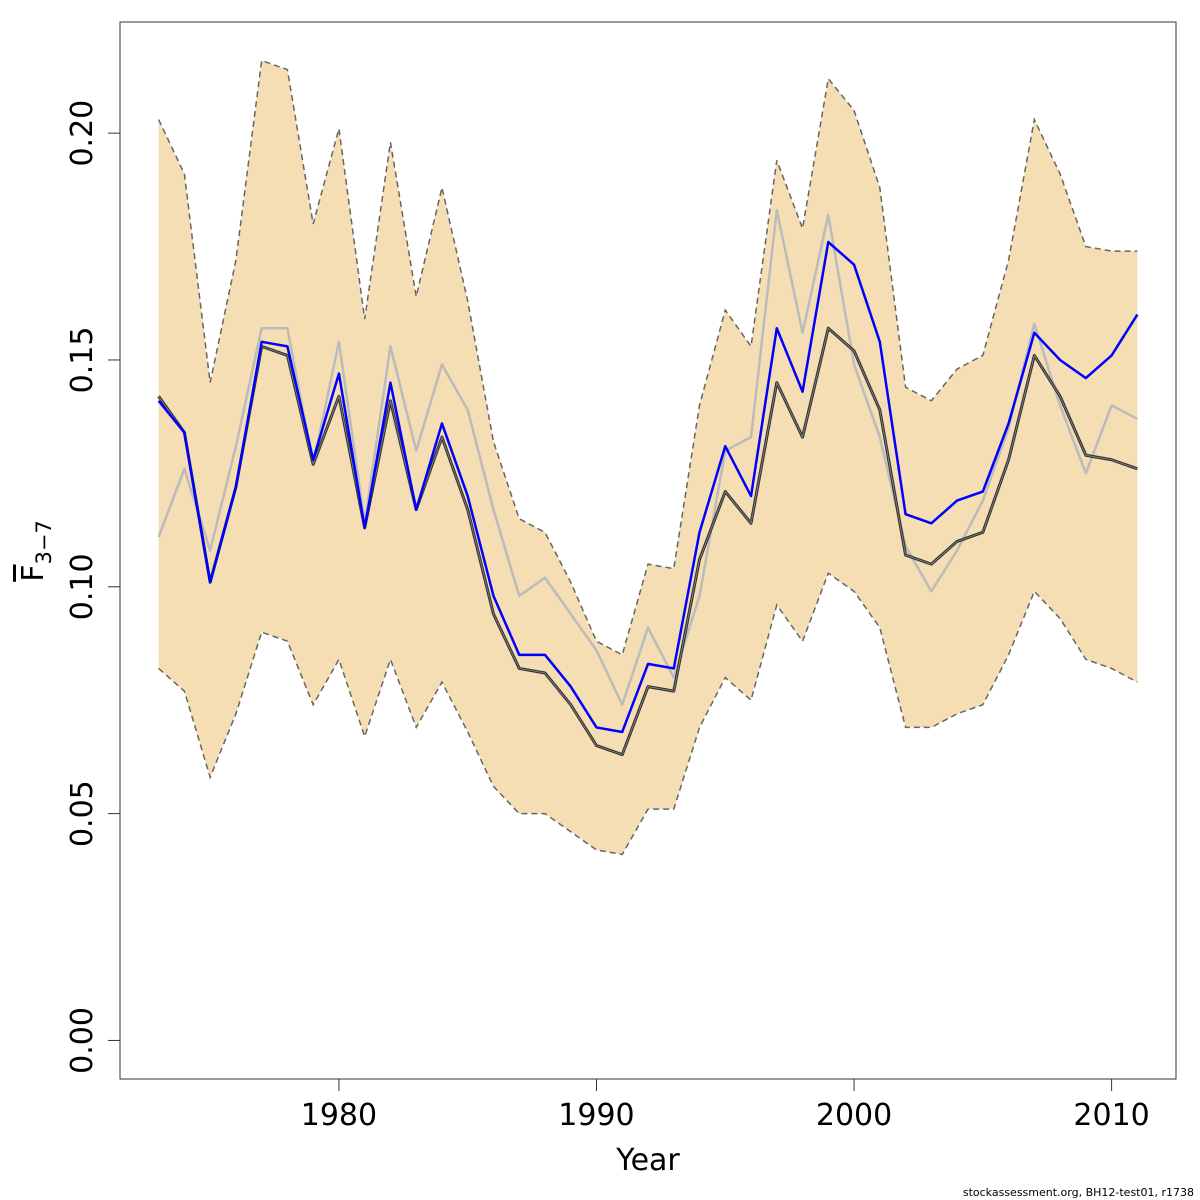 This screenshot has height=1200, width=1200. What do you see at coordinates (1111, 1115) in the screenshot?
I see `x-tick-label: 2010` at bounding box center [1111, 1115].